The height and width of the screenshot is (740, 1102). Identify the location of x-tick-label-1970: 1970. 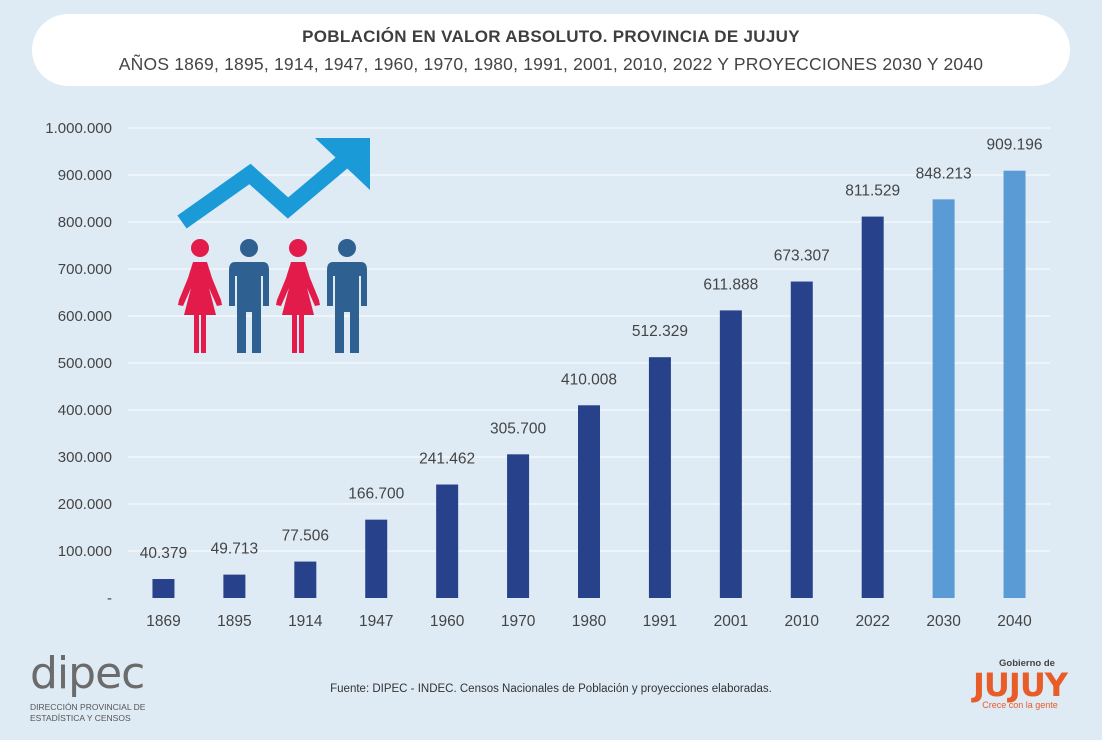
(518, 621).